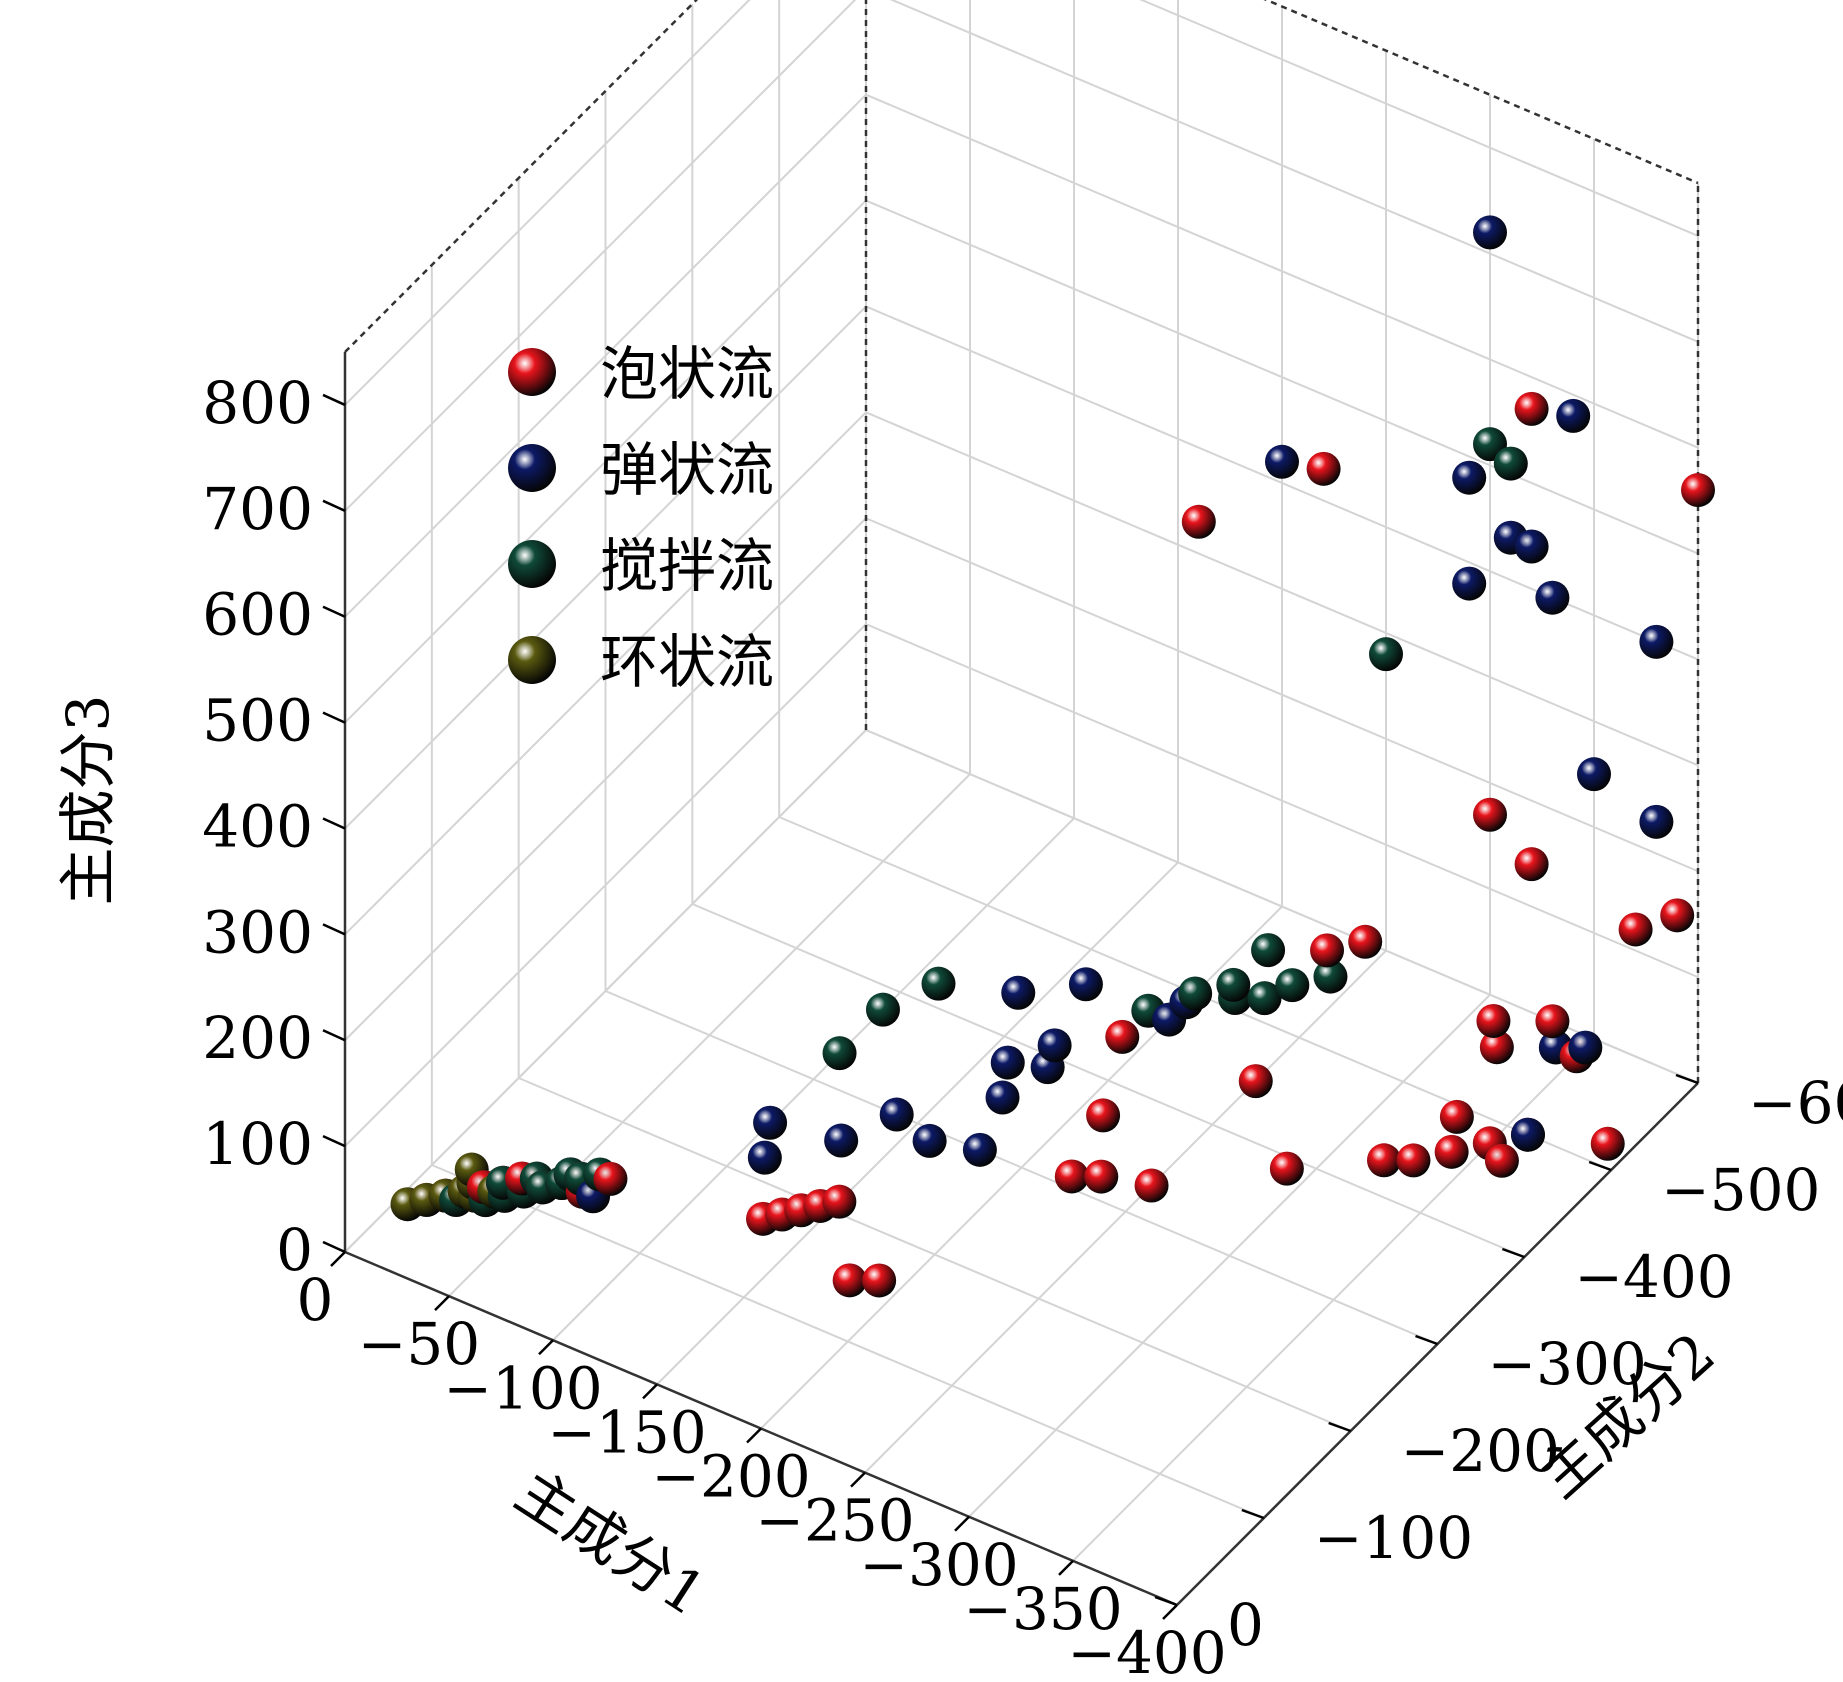 The height and width of the screenshot is (1682, 1843). What do you see at coordinates (1042, 1609) in the screenshot?
I see `x-tick-label: −350` at bounding box center [1042, 1609].